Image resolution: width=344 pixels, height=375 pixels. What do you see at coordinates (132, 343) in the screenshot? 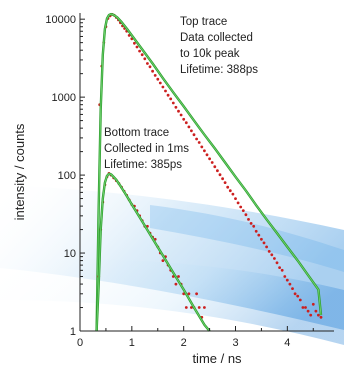
I see `x-tick-label: 1` at bounding box center [132, 343].